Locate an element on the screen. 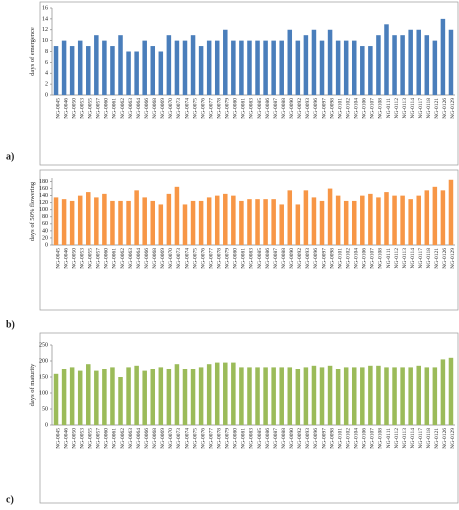  y-tick-label: 4 is located at coordinates (46, 74).